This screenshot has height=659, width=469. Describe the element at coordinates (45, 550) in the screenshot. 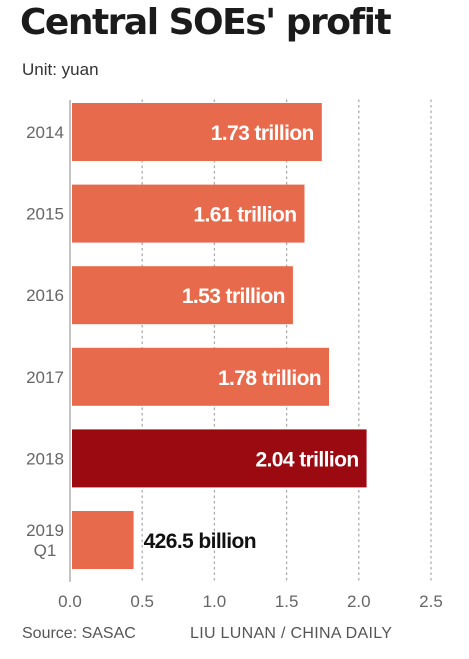

I see `category-label: Q1` at that location.